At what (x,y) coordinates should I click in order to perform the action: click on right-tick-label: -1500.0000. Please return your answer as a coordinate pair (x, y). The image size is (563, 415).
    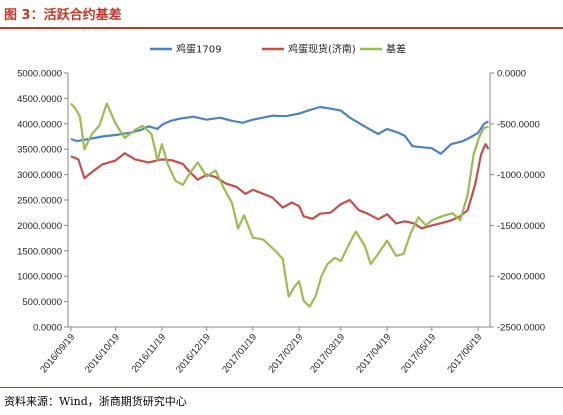
    Looking at the image, I should click on (521, 226).